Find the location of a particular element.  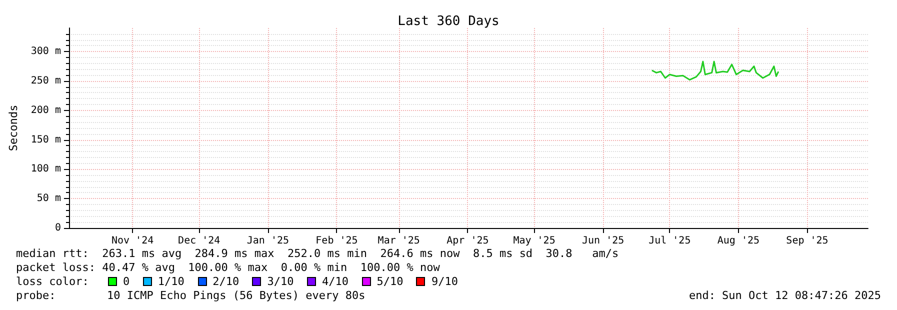

y-tick-label: 50 m is located at coordinates (48, 198).